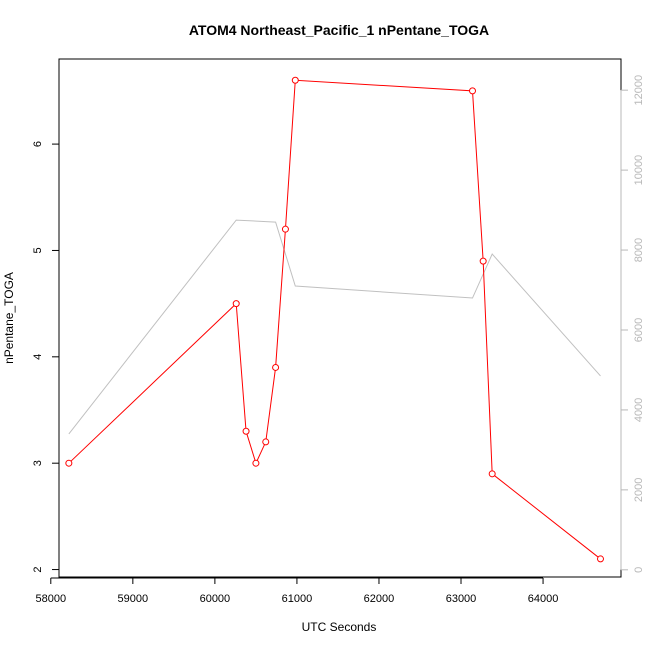 The image size is (650, 650). What do you see at coordinates (639, 90) in the screenshot?
I see `y2-tick-label: 12000` at bounding box center [639, 90].